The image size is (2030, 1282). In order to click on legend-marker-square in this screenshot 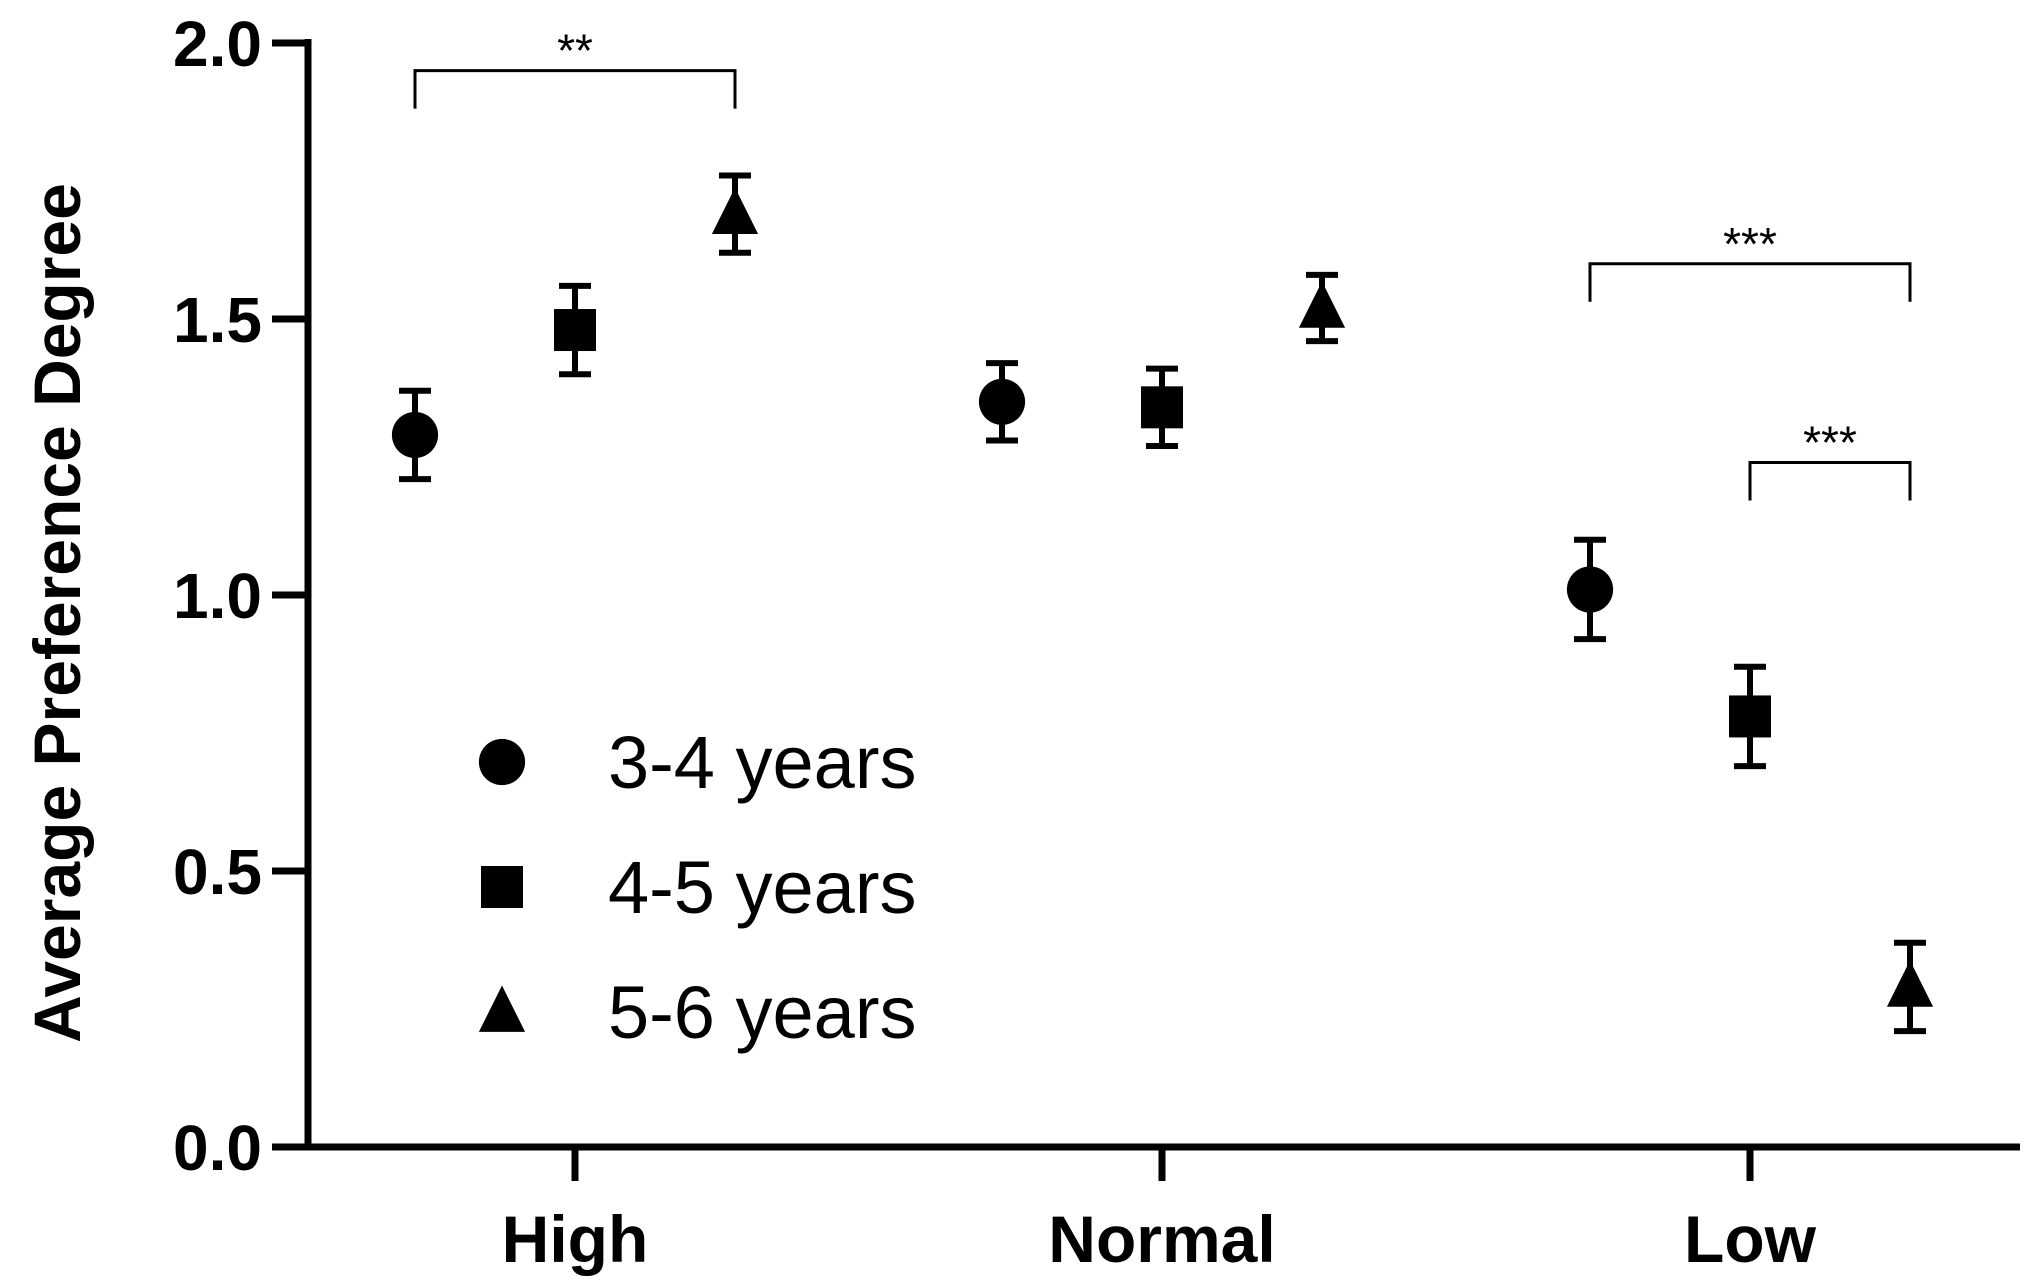, I will do `click(502, 887)`.